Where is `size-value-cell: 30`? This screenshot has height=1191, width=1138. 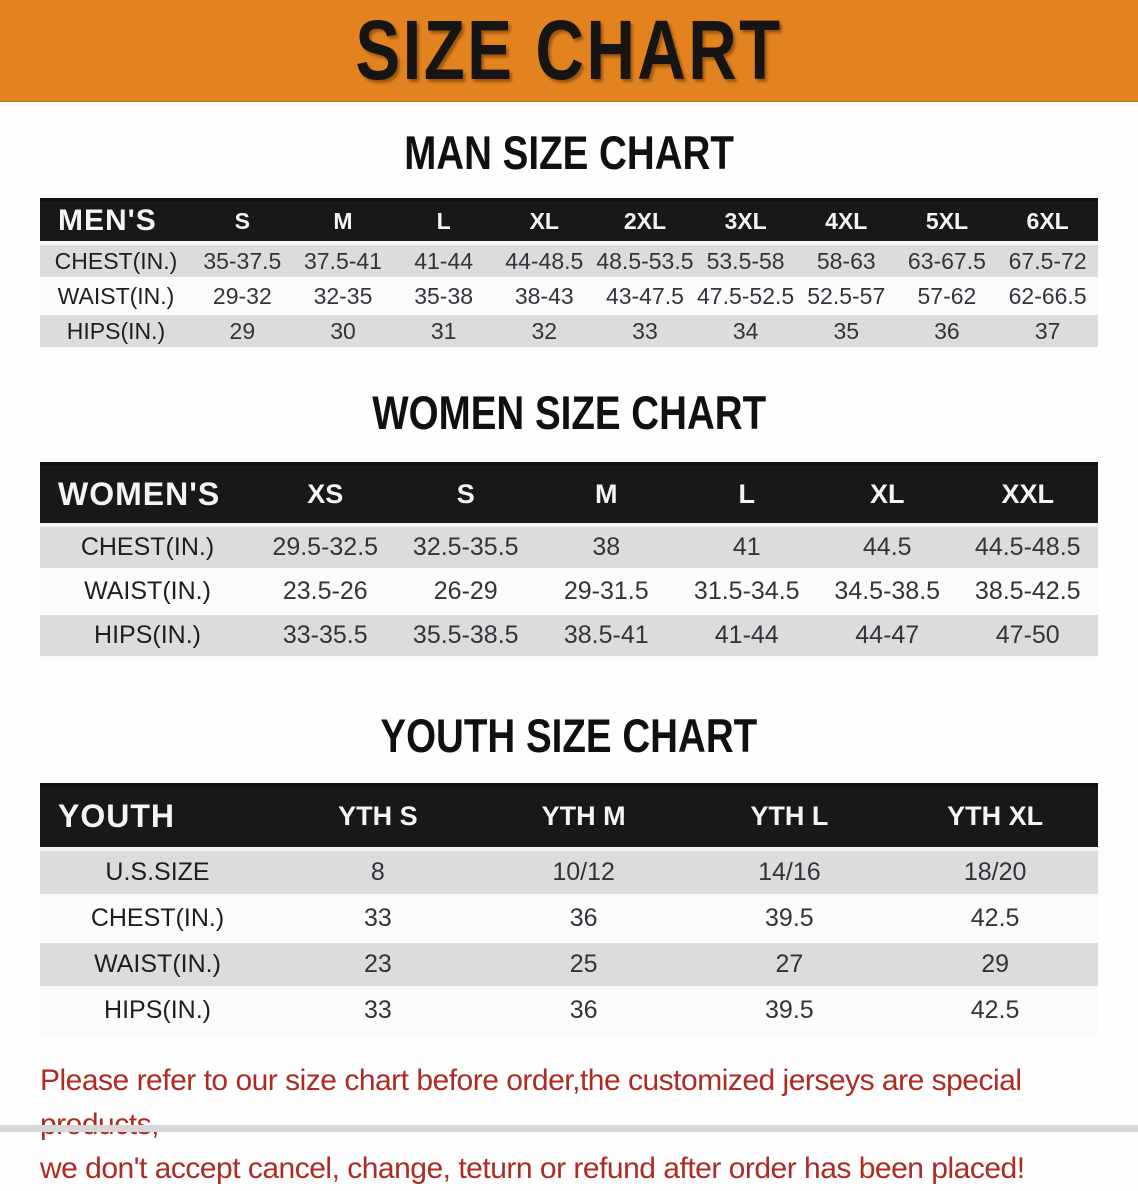 size-value-cell: 30 is located at coordinates (343, 330).